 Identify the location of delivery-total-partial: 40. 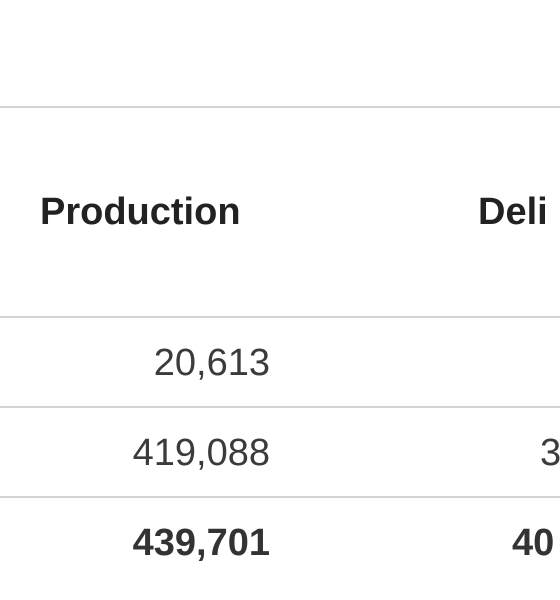
(533, 543).